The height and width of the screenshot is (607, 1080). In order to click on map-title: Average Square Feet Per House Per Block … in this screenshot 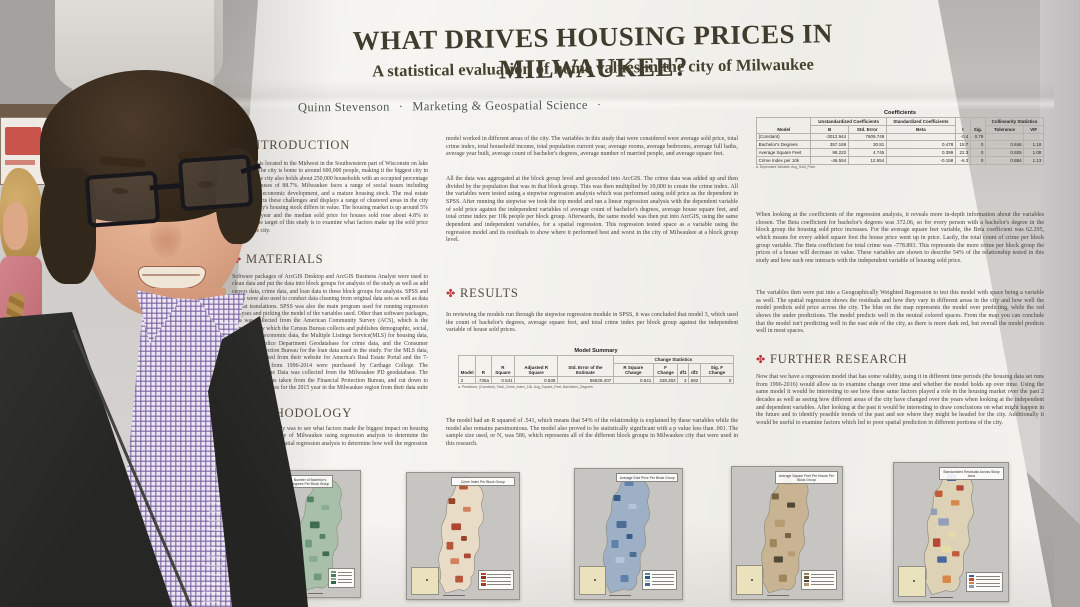, I will do `click(806, 478)`.